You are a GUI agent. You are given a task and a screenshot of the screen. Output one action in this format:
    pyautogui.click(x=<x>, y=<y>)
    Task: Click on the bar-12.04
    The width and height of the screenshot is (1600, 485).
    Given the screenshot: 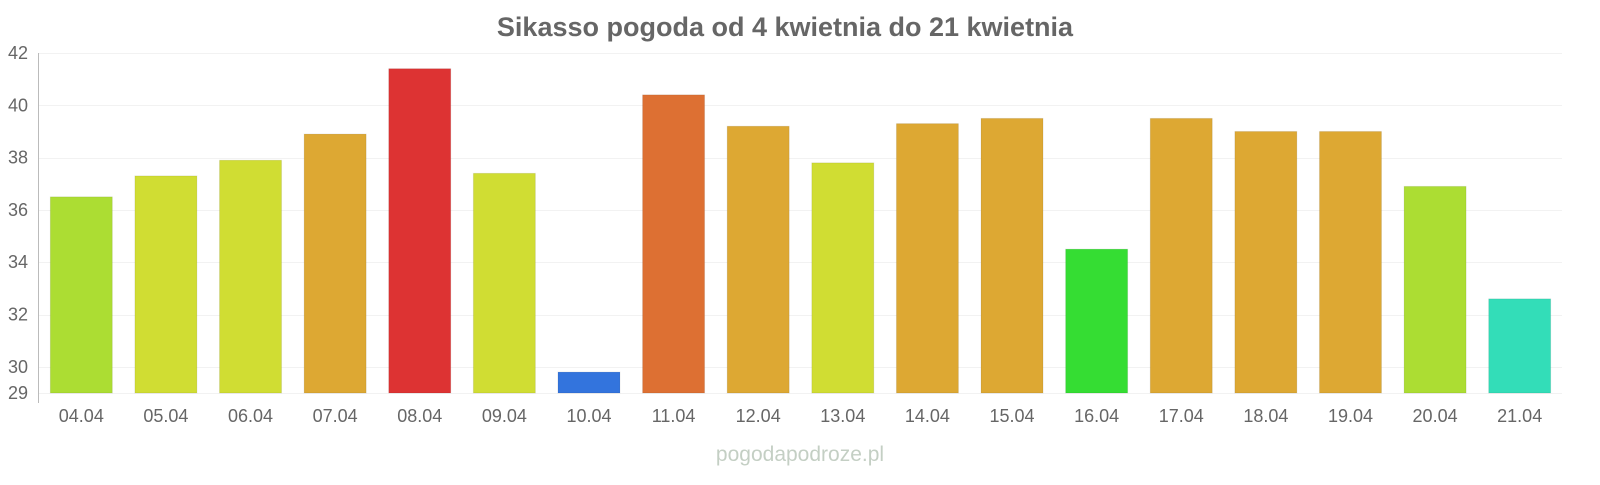 What is the action you would take?
    pyautogui.click(x=758, y=259)
    